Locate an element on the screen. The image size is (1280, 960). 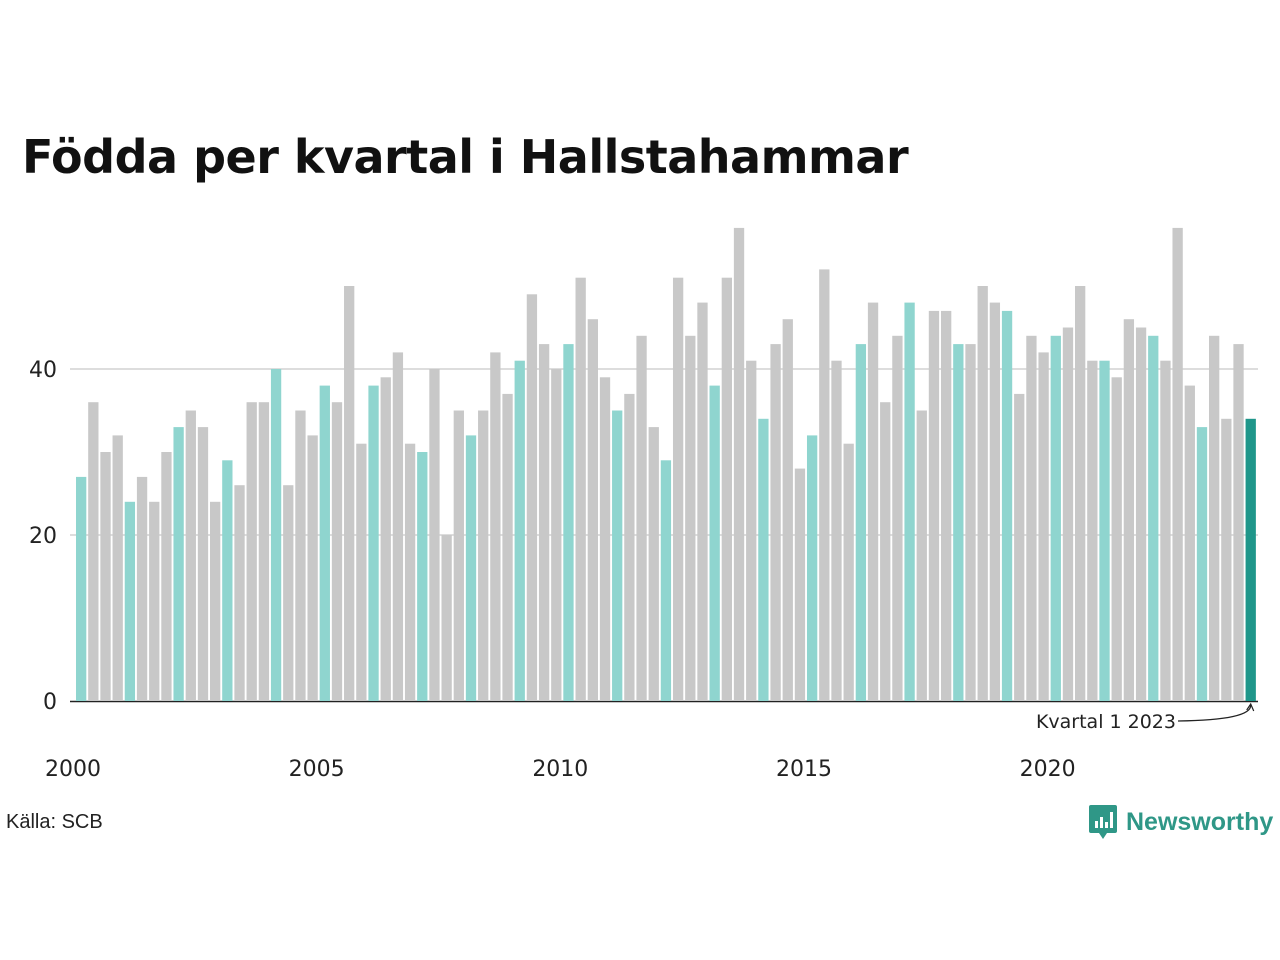
newsworthy-logo-icon is located at coordinates (1103, 822).